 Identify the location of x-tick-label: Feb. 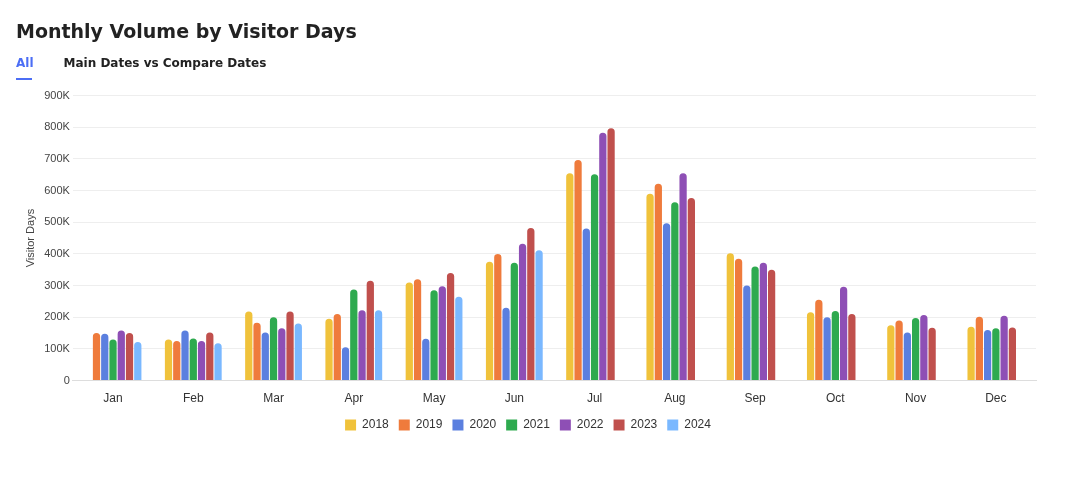
(193, 398).